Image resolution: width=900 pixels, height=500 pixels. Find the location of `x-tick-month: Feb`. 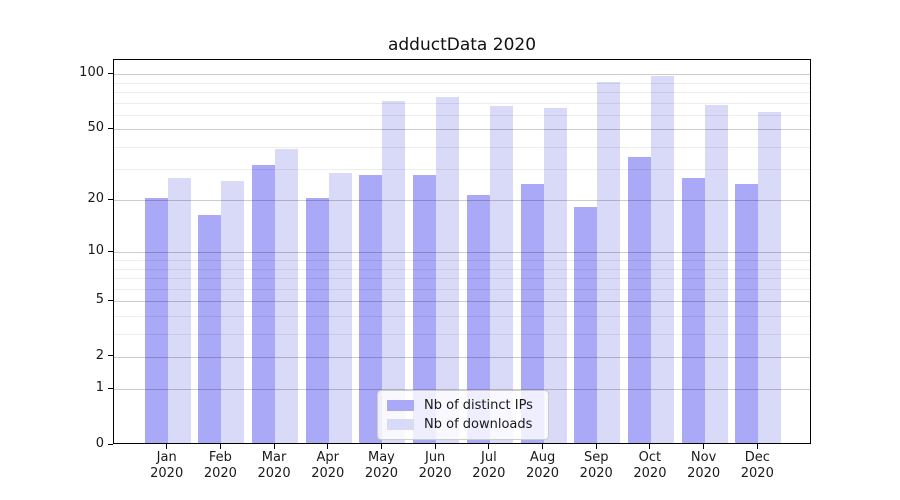

x-tick-month: Feb is located at coordinates (220, 457).